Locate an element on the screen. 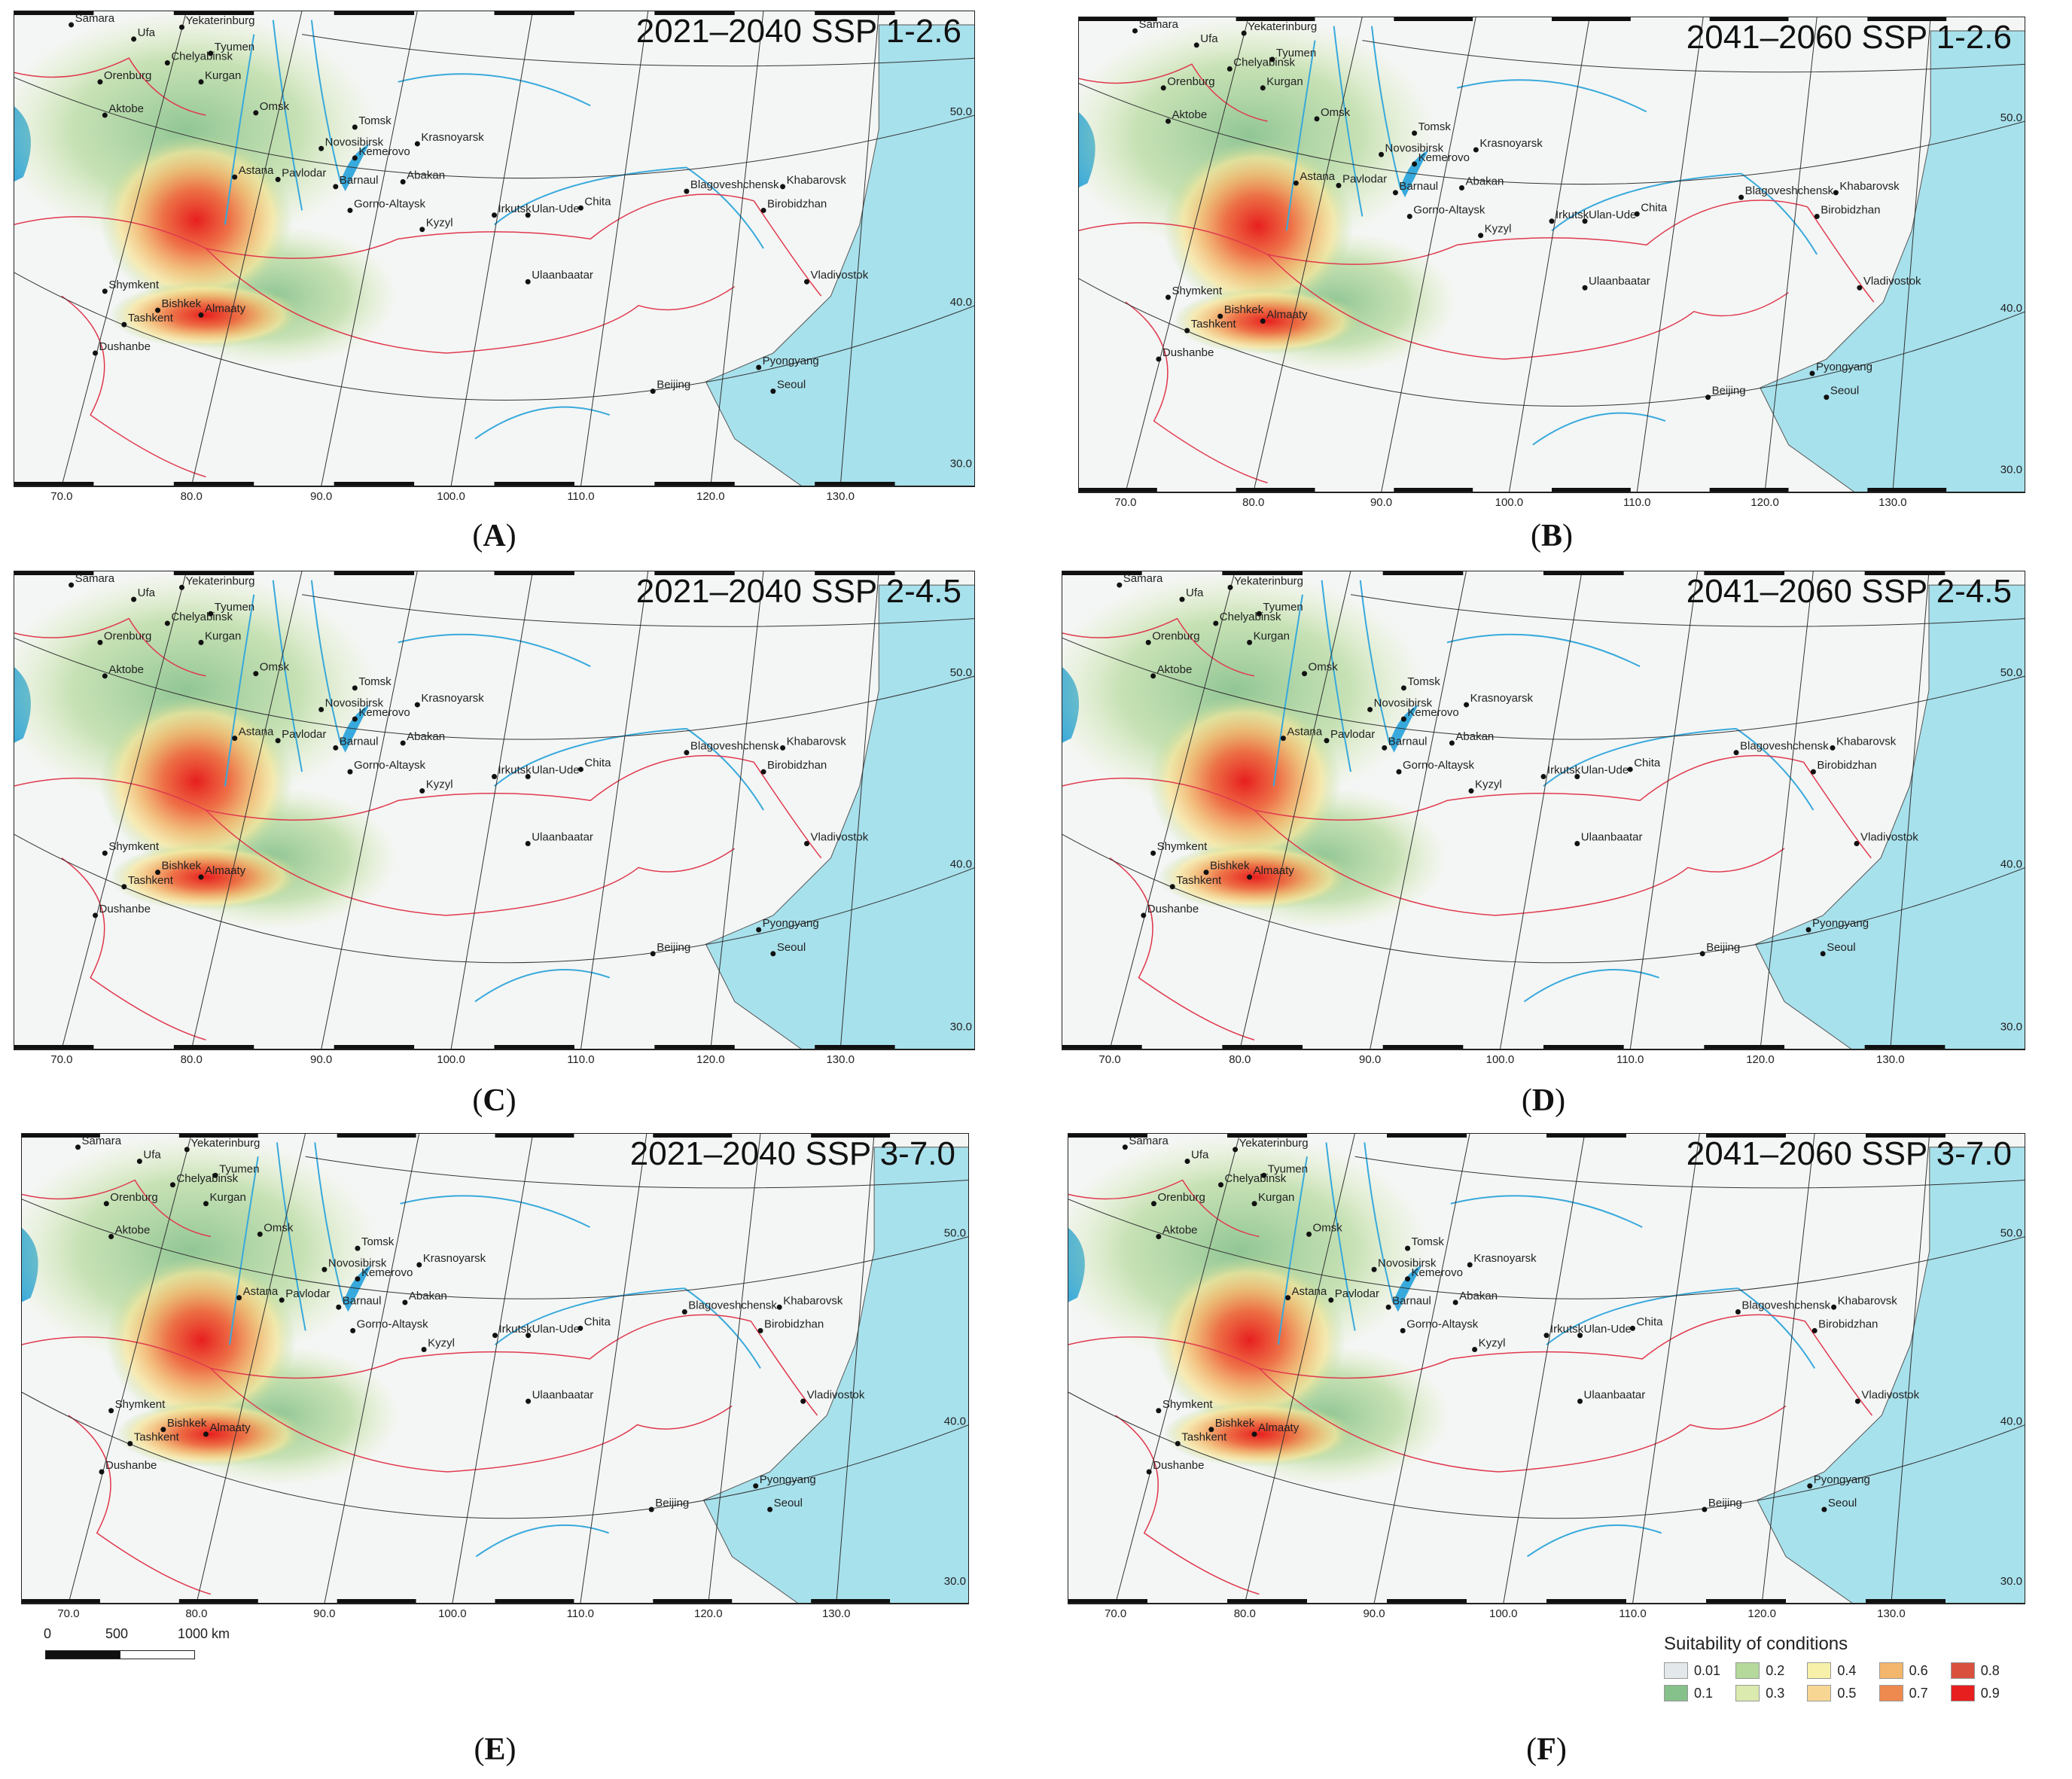 The width and height of the screenshot is (2072, 1779). city-label: Gorno-Altaysk is located at coordinates (1439, 765).